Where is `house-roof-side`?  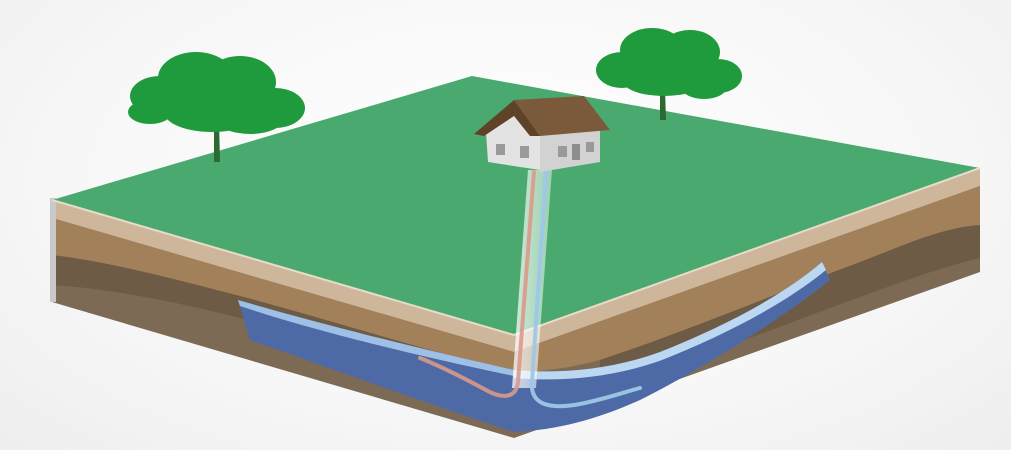 house-roof-side is located at coordinates (562, 116).